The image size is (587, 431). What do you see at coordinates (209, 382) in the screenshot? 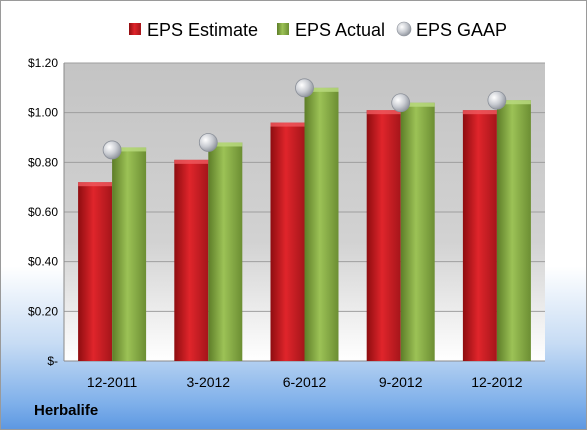
I see `x-category-label: 3-2012` at bounding box center [209, 382].